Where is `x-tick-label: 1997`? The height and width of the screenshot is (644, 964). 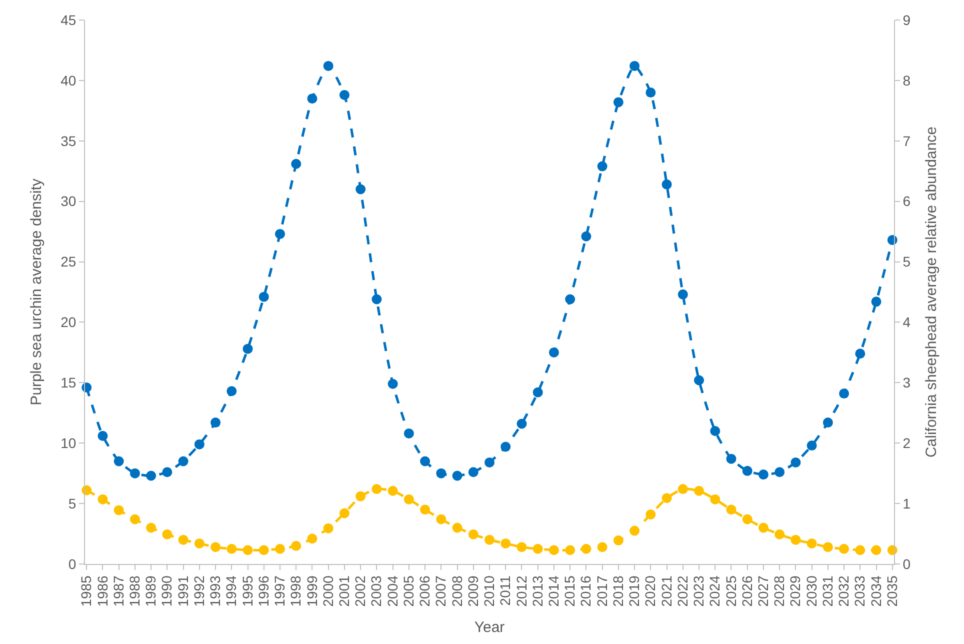
x-tick-label: 1997 is located at coordinates (280, 591).